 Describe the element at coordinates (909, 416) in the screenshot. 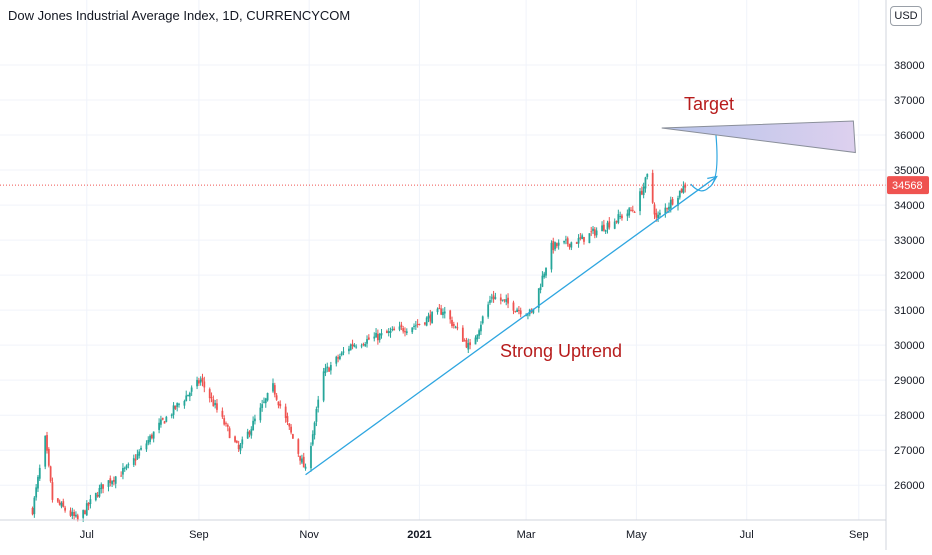

I see `y-tick-label: 28000` at that location.